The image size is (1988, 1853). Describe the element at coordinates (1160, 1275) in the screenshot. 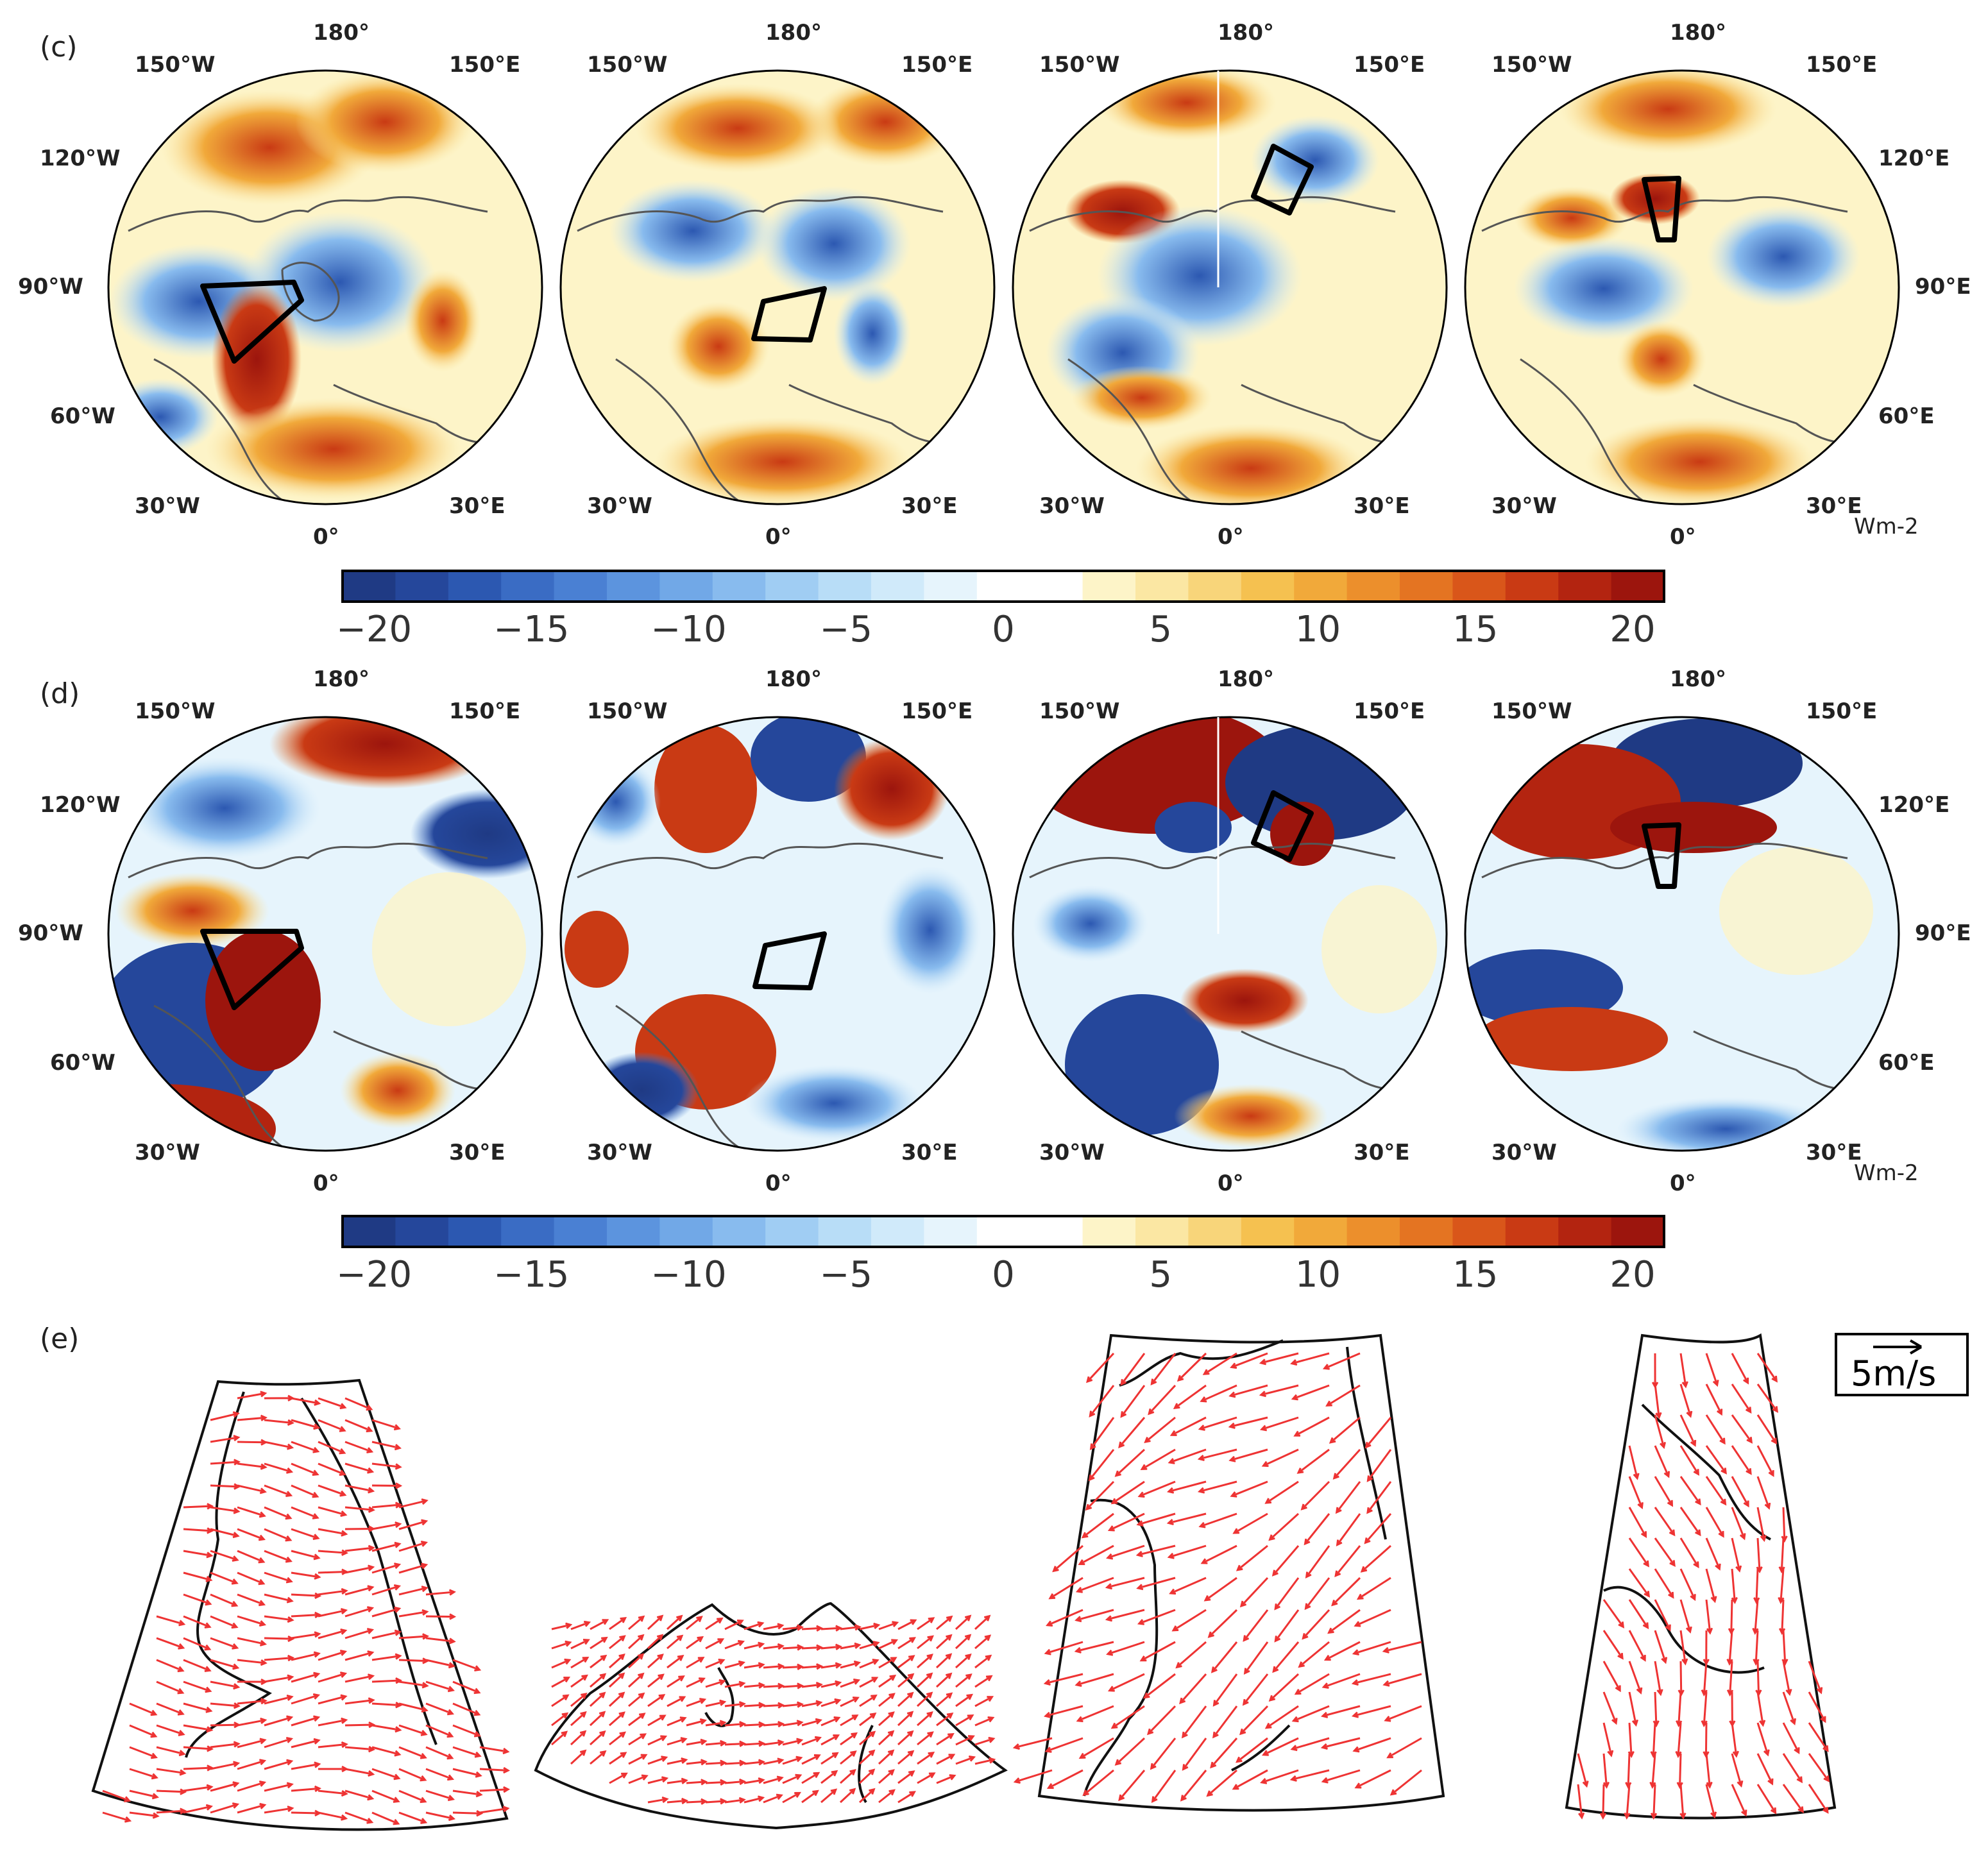

I see `colorbar-tick-label: 5` at that location.